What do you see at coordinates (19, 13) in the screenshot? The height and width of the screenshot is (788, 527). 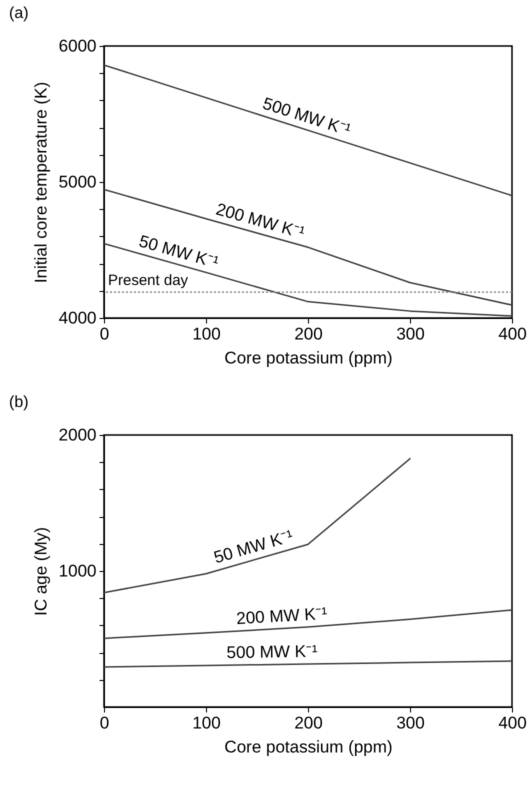 I see `chart-title: (a)` at bounding box center [19, 13].